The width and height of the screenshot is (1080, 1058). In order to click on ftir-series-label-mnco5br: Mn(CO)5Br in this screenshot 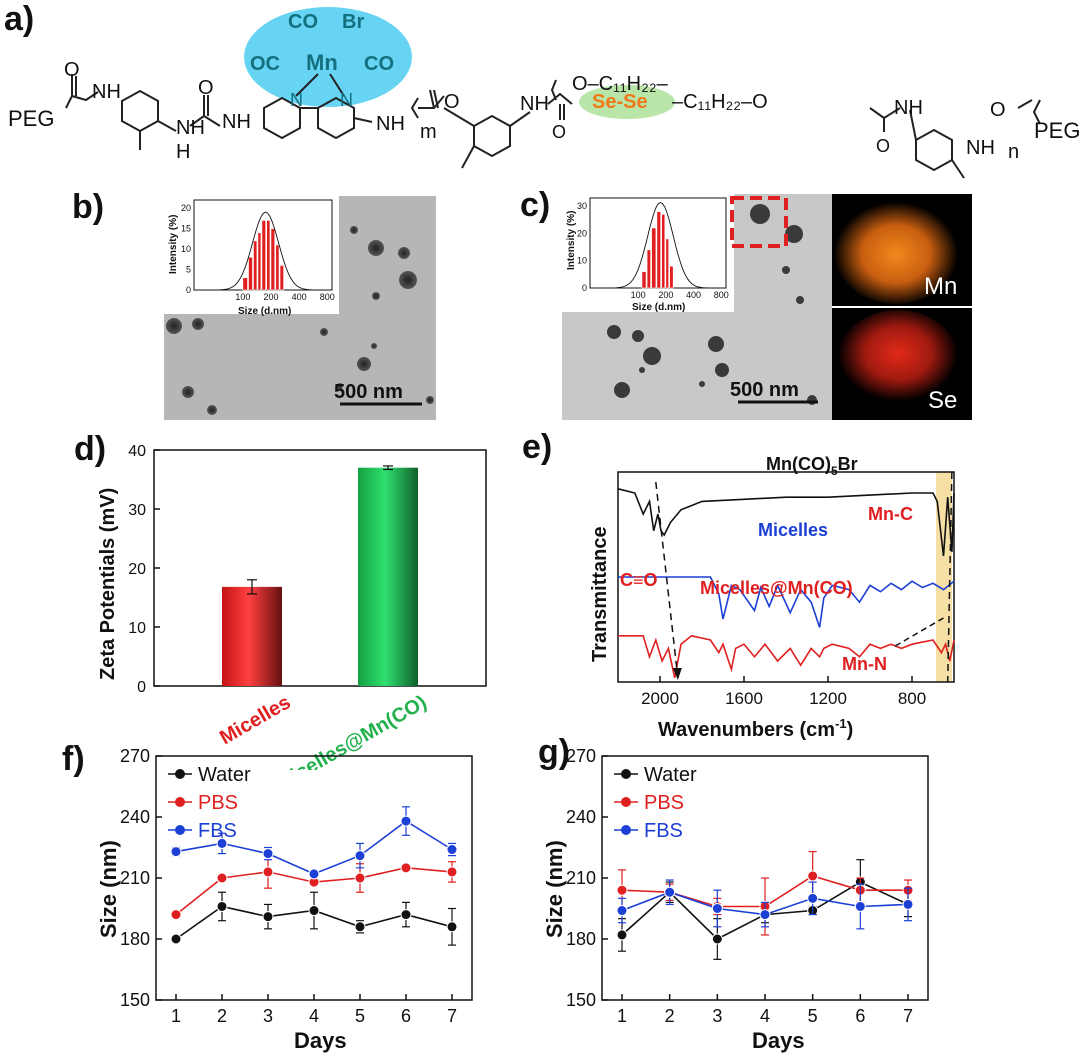, I will do `click(812, 466)`.